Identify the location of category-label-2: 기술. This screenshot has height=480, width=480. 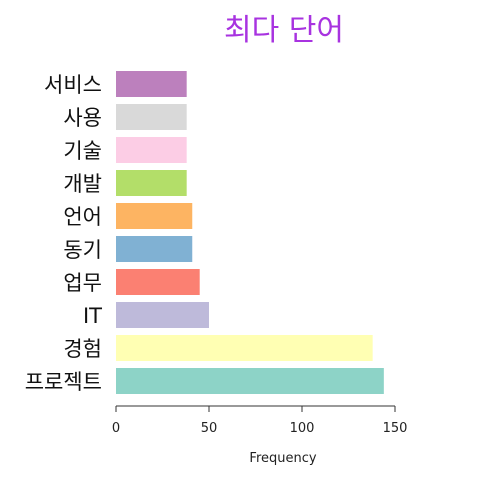
(82, 151).